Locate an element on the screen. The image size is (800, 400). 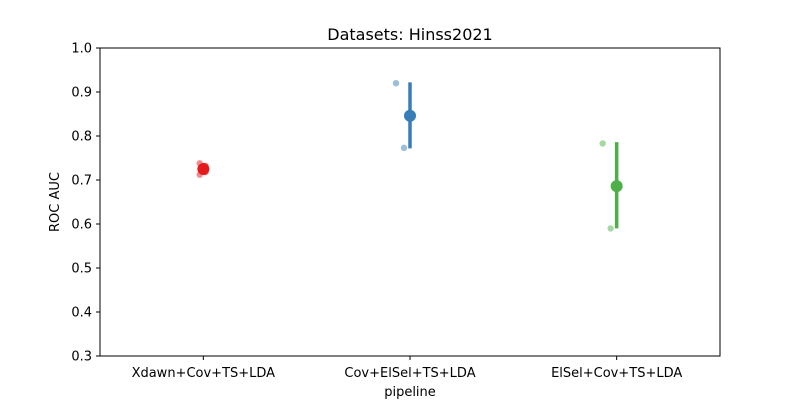
chart-title: Datasets: Hinss2021 is located at coordinates (409, 34).